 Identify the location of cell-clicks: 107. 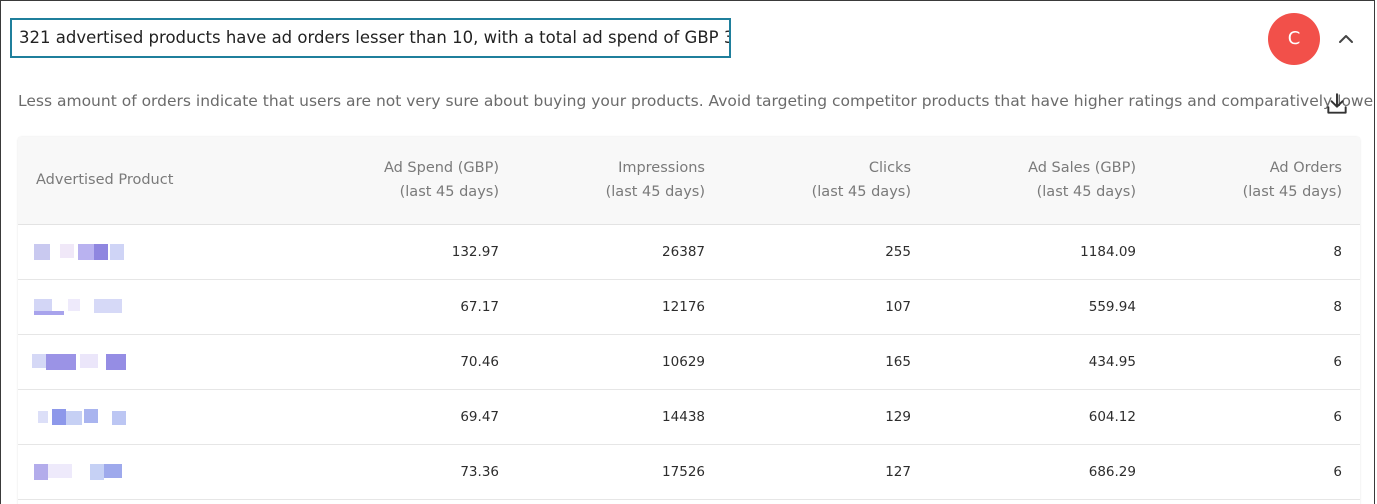
(826, 307).